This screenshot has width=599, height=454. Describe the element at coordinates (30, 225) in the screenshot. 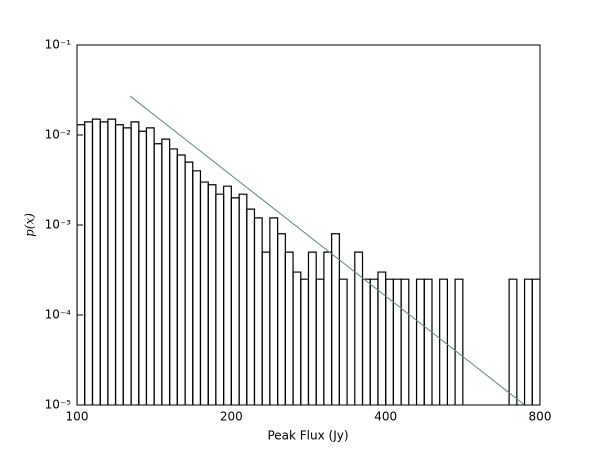

I see `y-axis-label: p(x)` at that location.